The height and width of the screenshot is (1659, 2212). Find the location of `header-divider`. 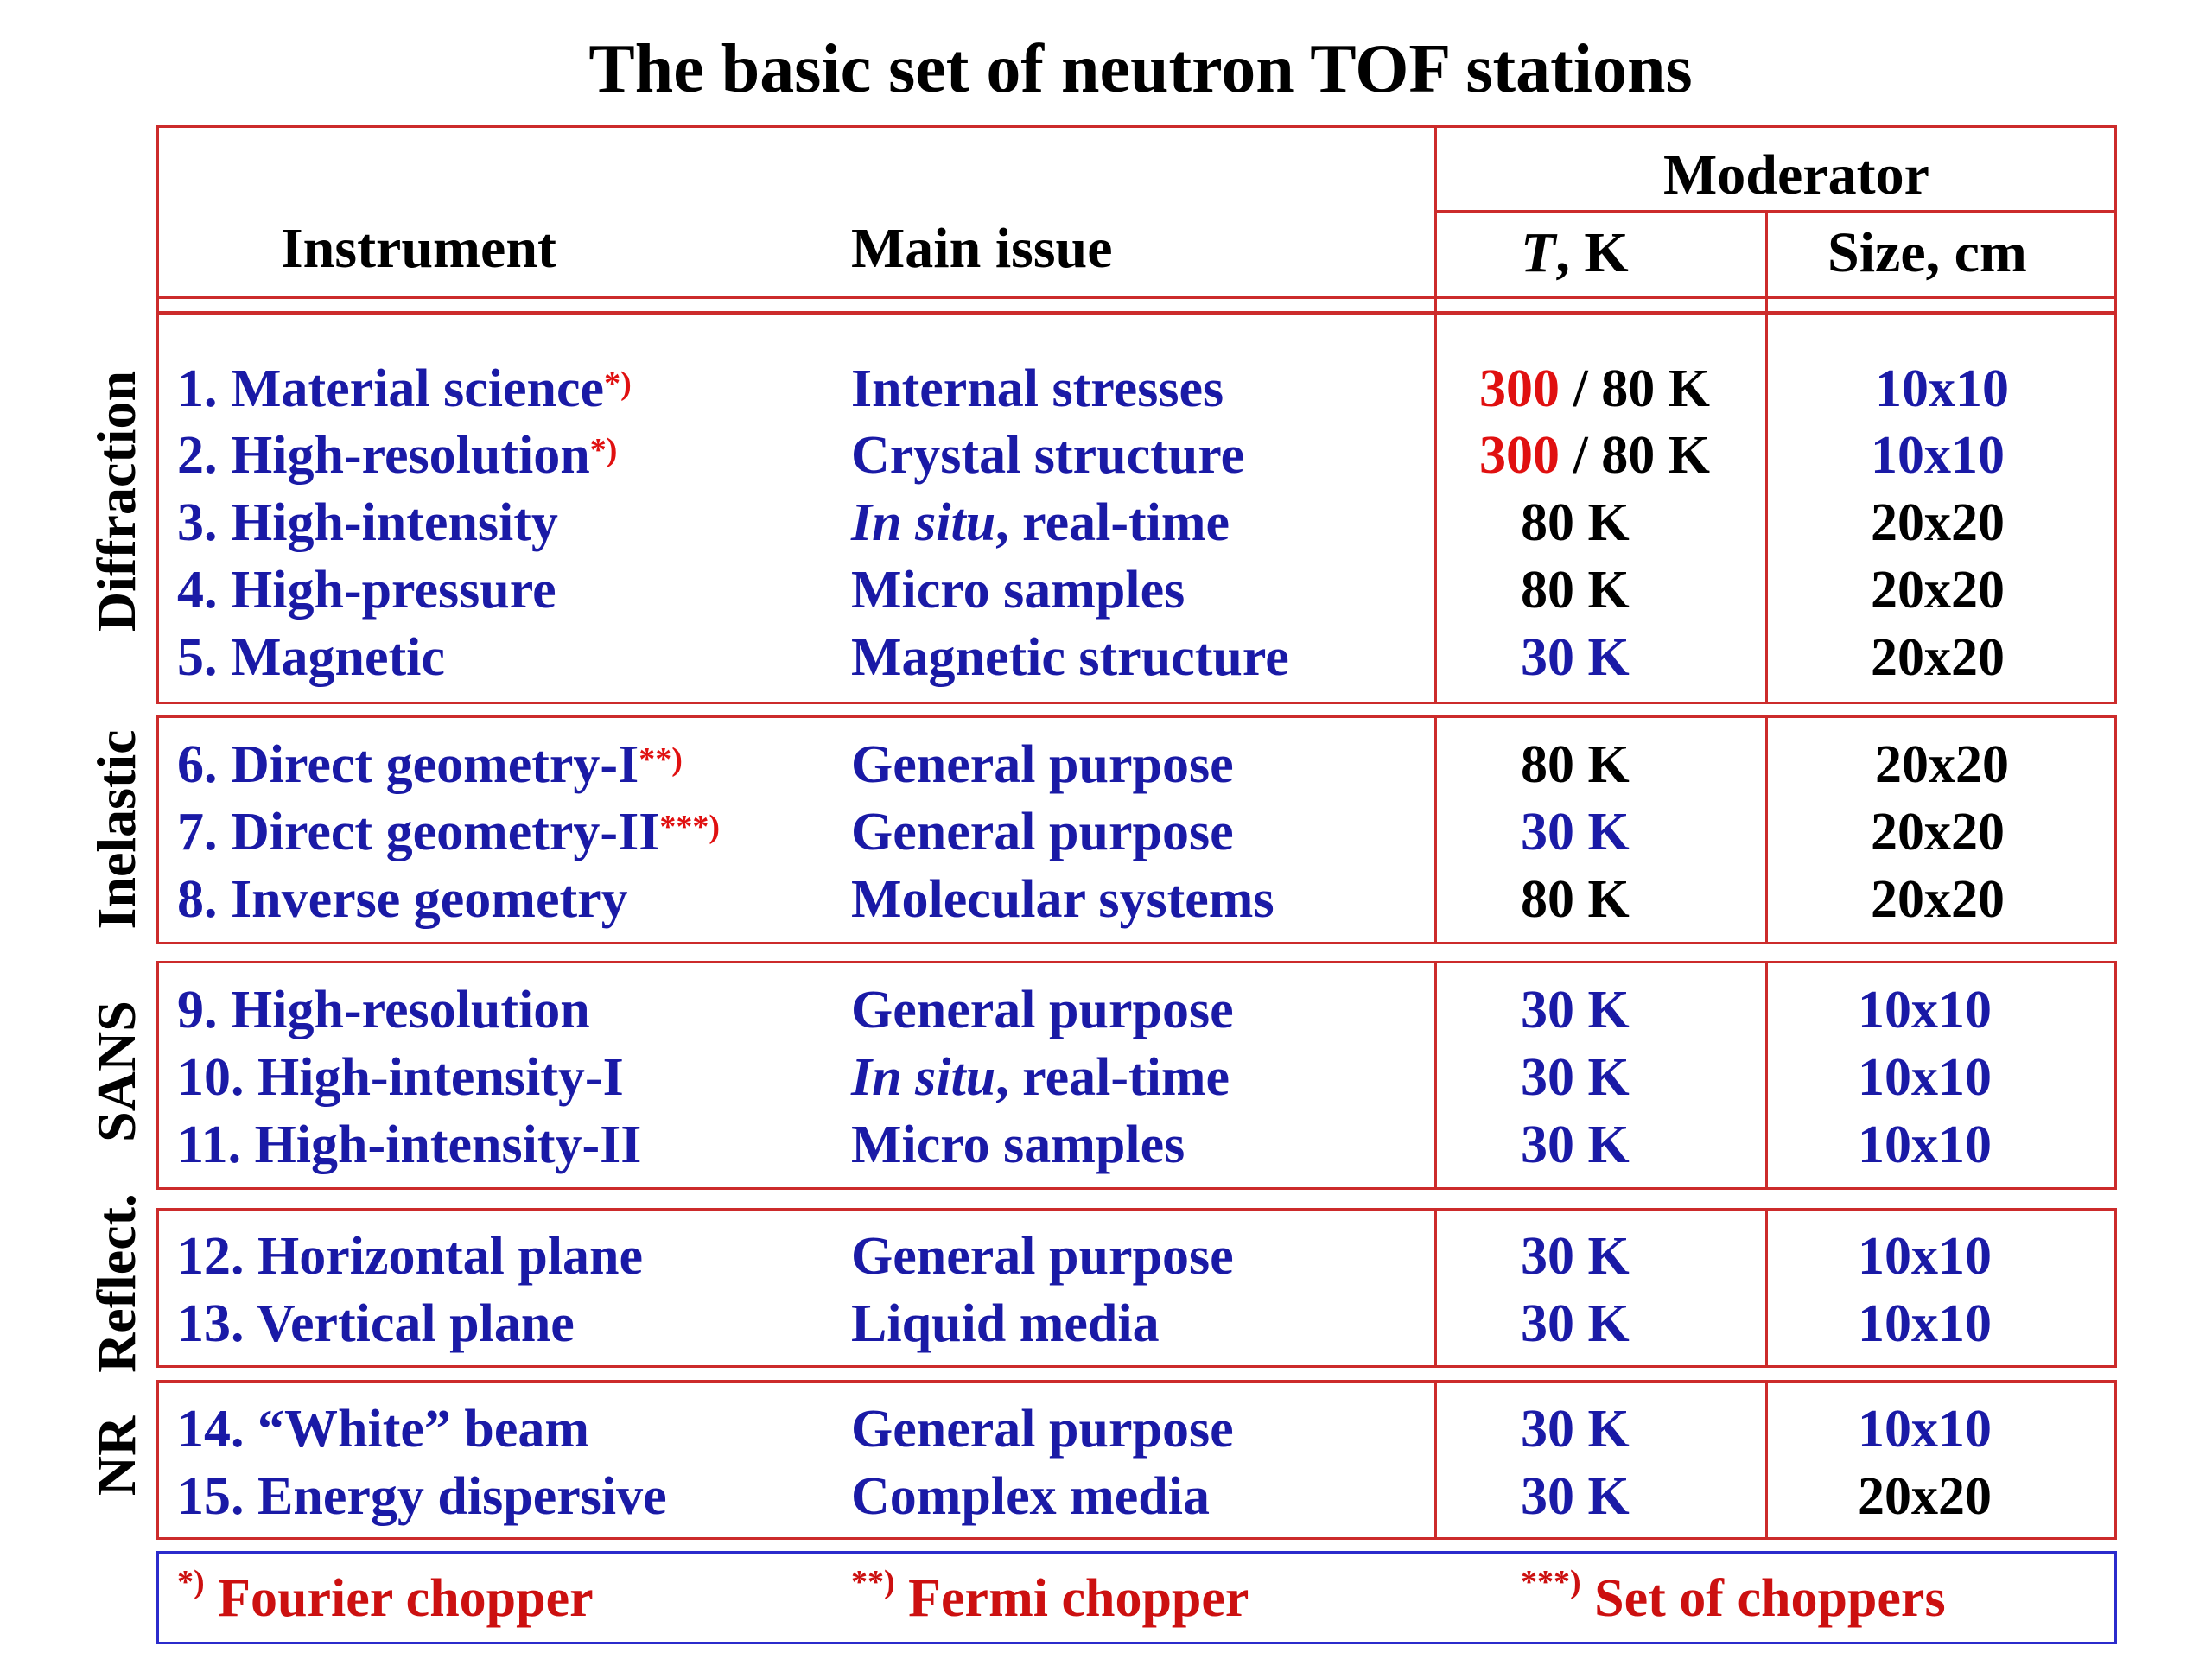

header-divider is located at coordinates (1136, 297).